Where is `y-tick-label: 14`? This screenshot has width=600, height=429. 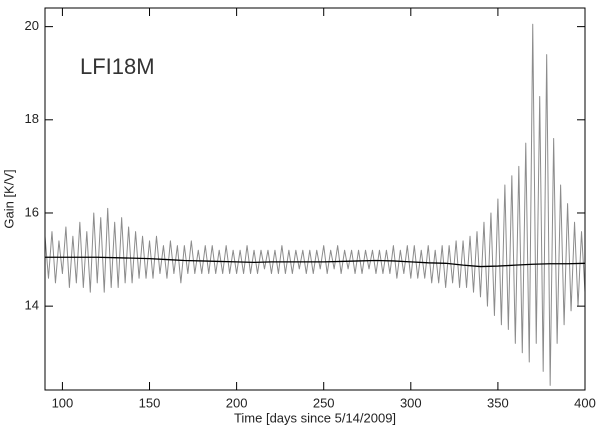 y-tick-label: 14 is located at coordinates (32, 305).